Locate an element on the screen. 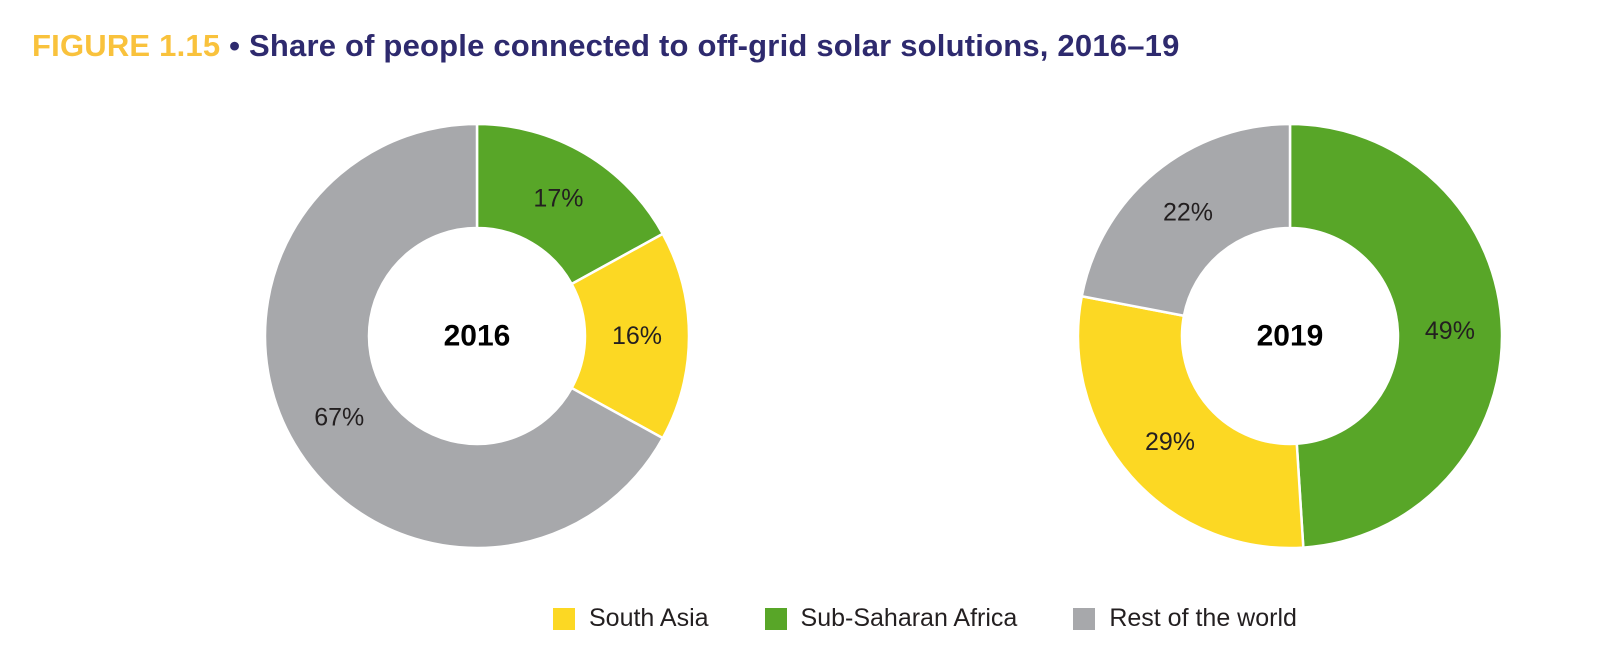 This screenshot has height=672, width=1600. center-label-2016: 2016 is located at coordinates (477, 336).